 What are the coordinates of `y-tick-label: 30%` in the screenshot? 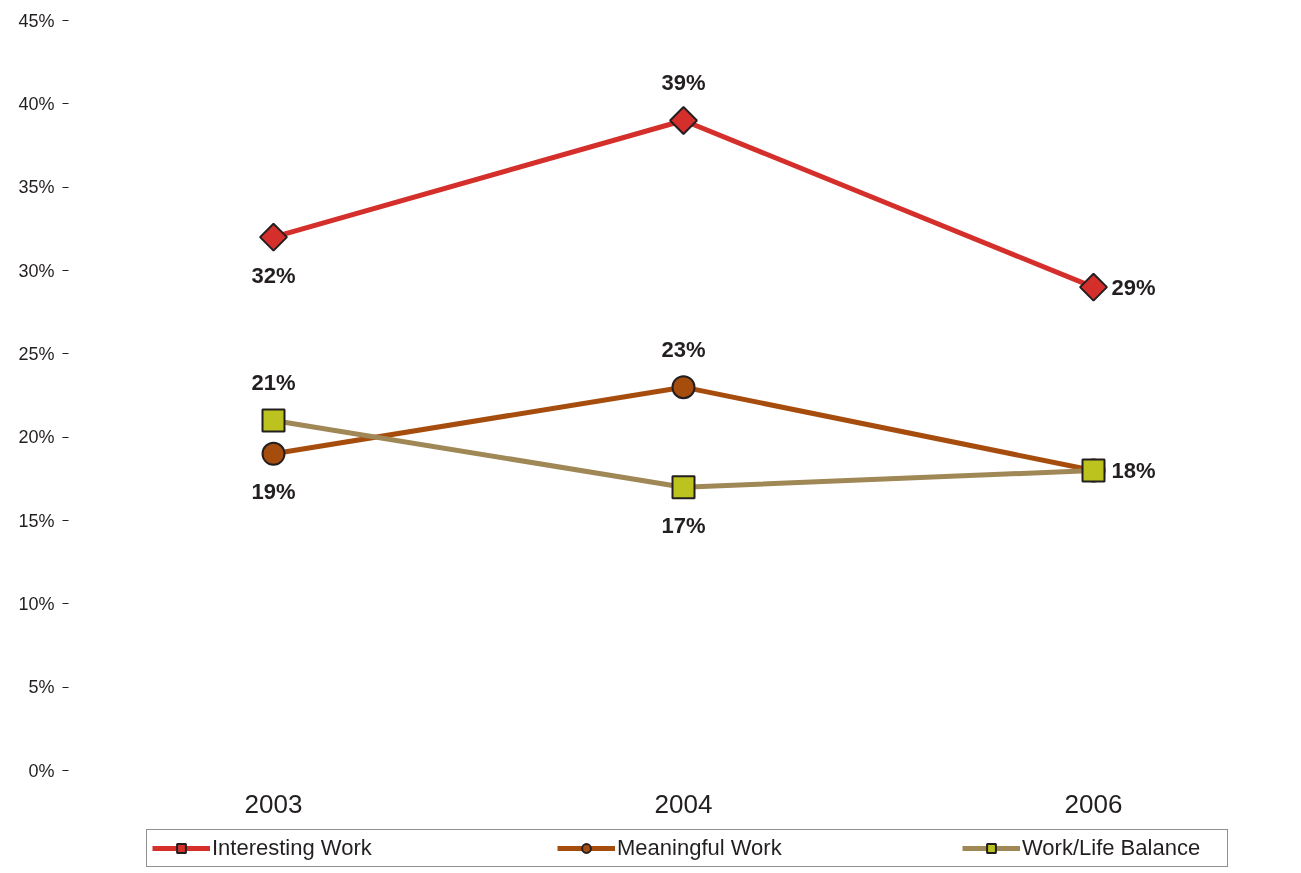 It's located at (36, 270).